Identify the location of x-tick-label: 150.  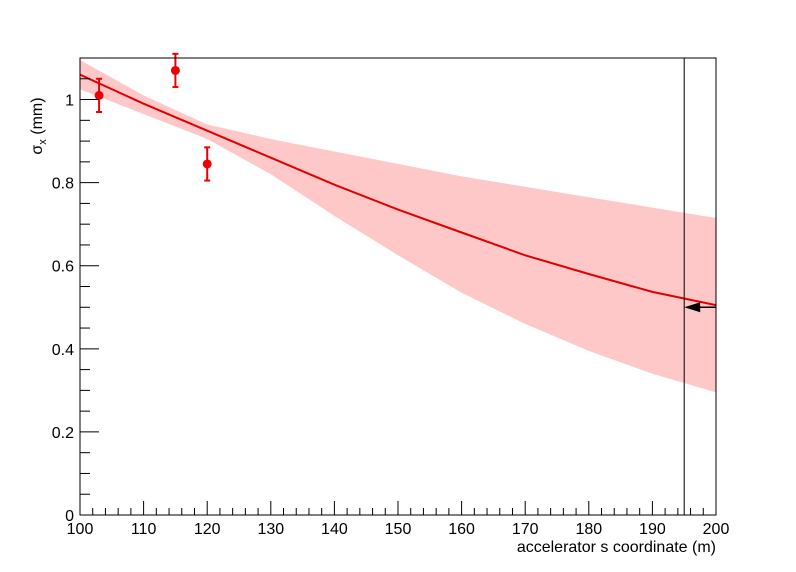
(398, 529).